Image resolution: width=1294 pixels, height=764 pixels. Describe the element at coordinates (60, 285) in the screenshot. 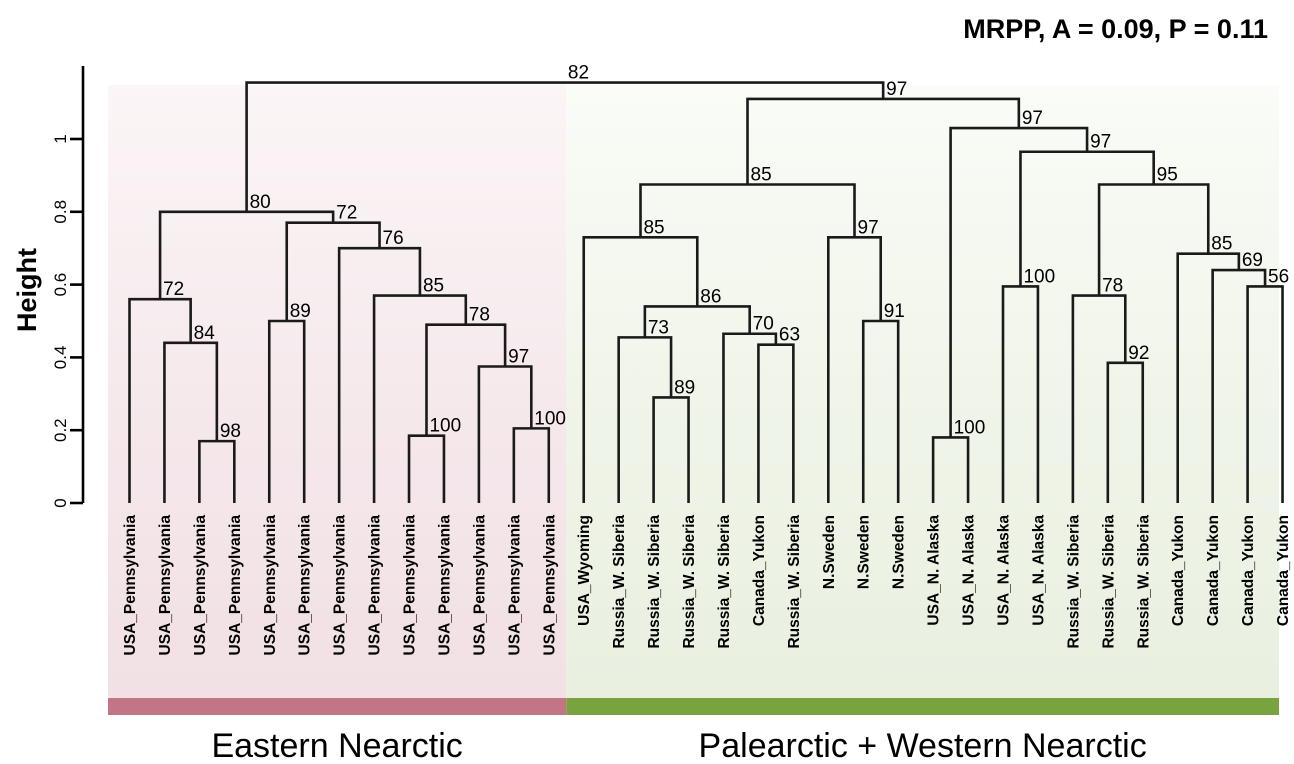

I see `y-tick-label: 0.6` at that location.